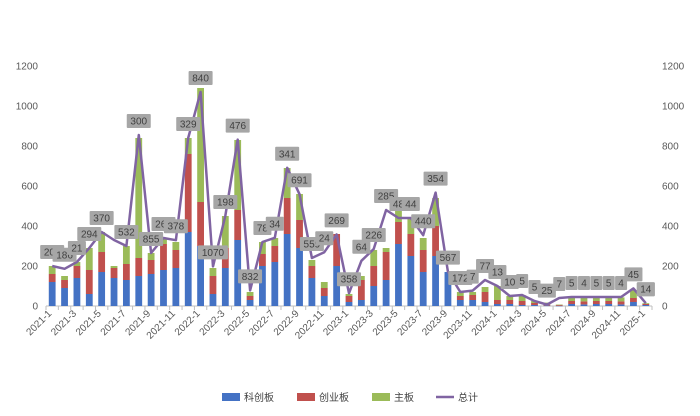 Image resolution: width=700 pixels, height=416 pixels. What do you see at coordinates (646, 290) in the screenshot?
I see `total-label-text: 14` at bounding box center [646, 290].